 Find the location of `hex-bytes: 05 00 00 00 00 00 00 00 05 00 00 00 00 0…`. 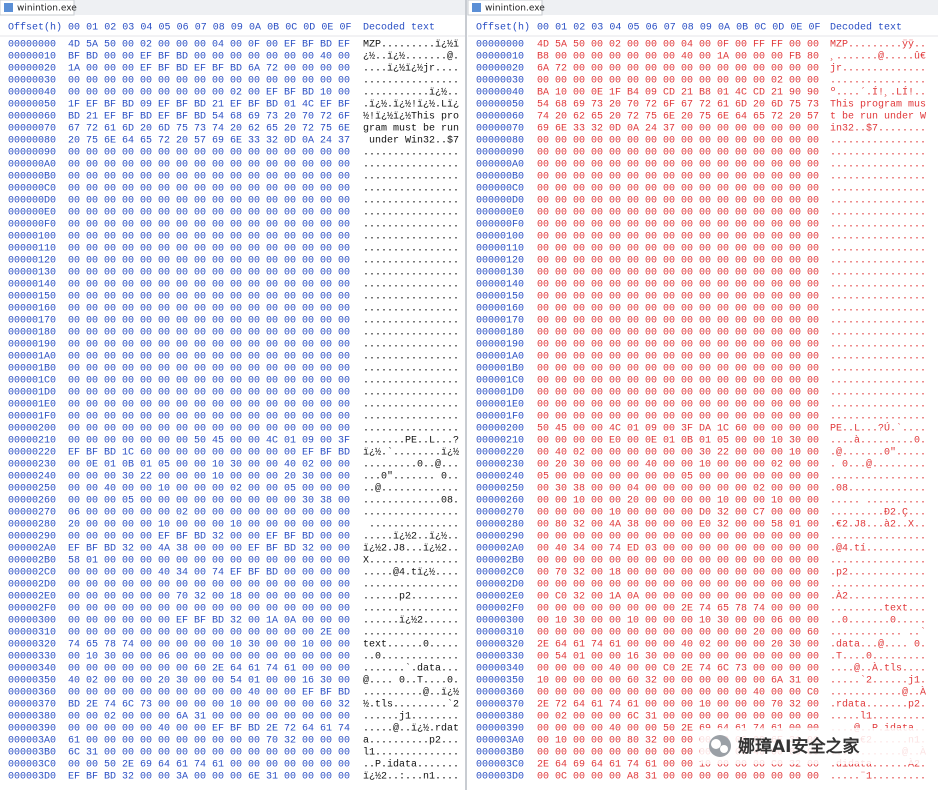

hex-bytes: 05 00 00 00 00 00 00 00 05 00 00 00 00 0… is located at coordinates (678, 477).